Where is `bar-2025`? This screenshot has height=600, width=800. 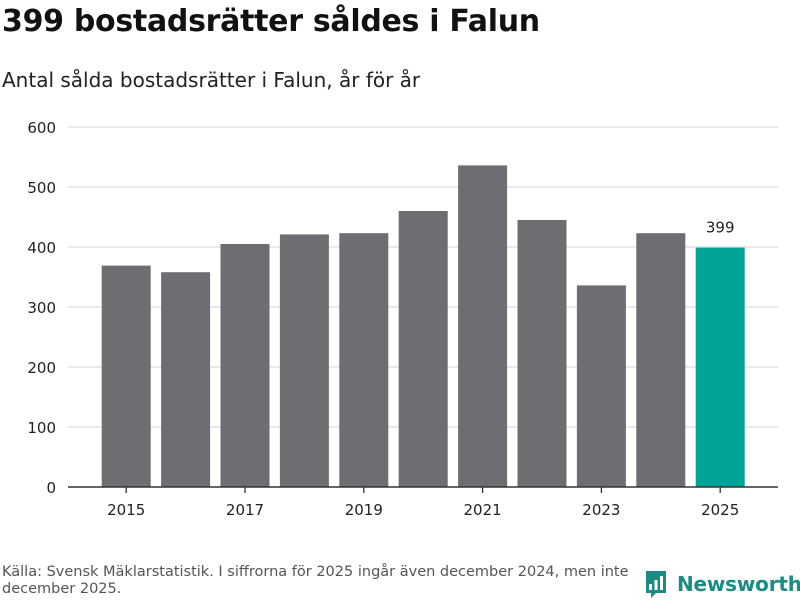 bar-2025 is located at coordinates (720, 367).